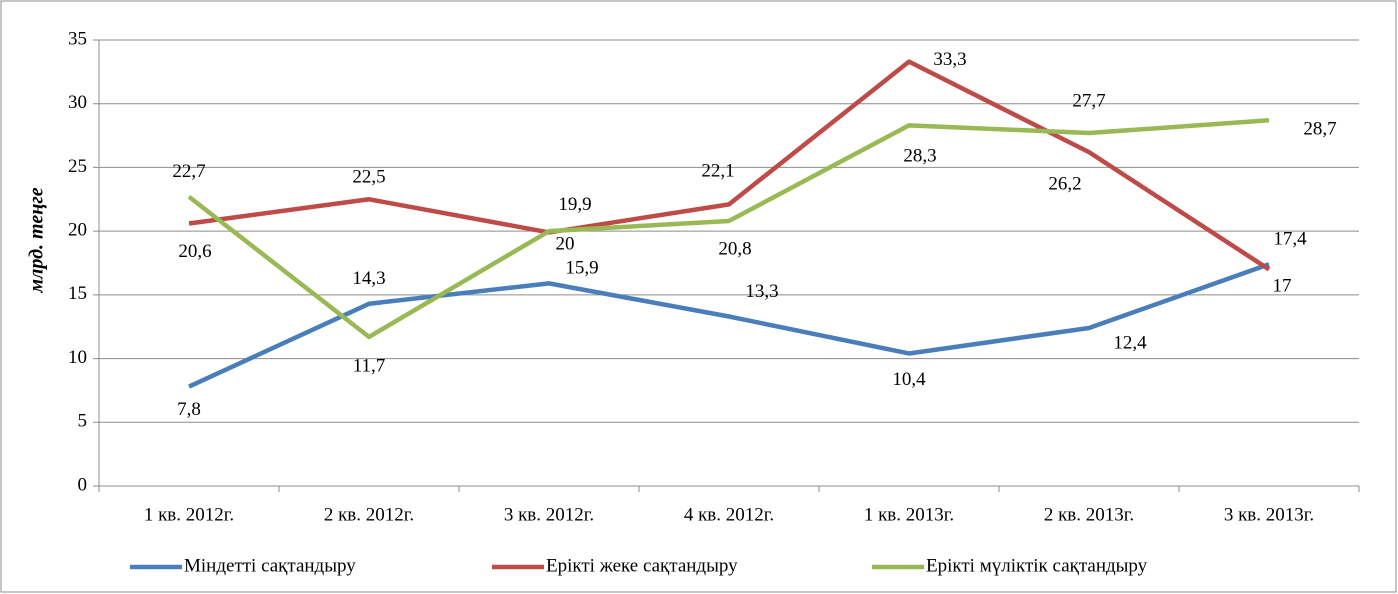 The width and height of the screenshot is (1398, 594). What do you see at coordinates (189, 514) in the screenshot?
I see `x-tick-label: 1 кв. 2012г.` at bounding box center [189, 514].